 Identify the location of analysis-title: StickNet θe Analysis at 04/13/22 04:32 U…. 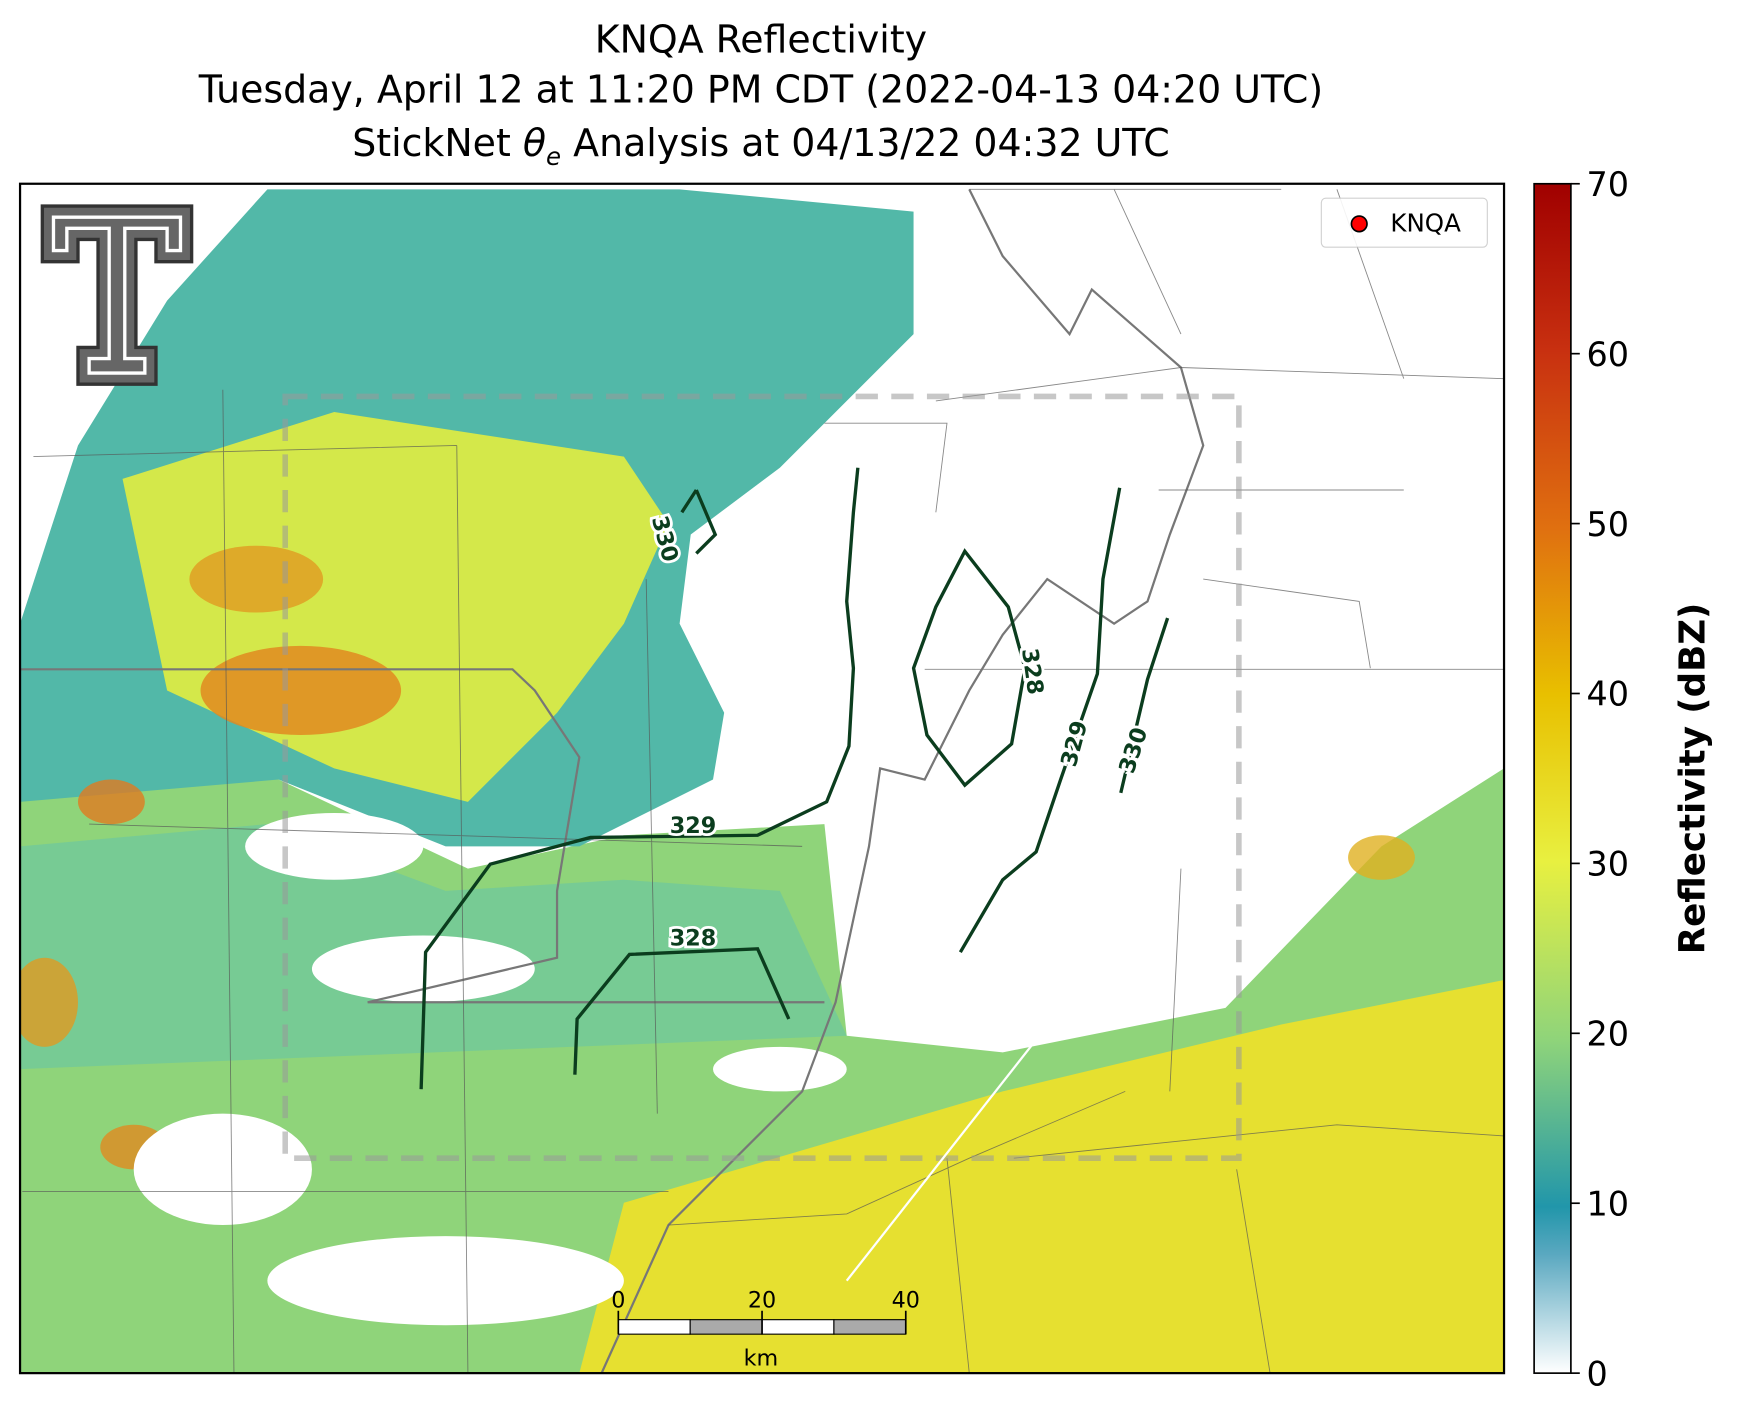
(760, 146).